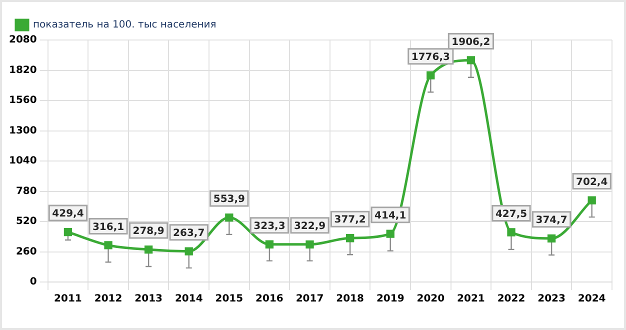 This screenshot has width=626, height=330. I want to click on y-tick-label: 1820, so click(22, 70).